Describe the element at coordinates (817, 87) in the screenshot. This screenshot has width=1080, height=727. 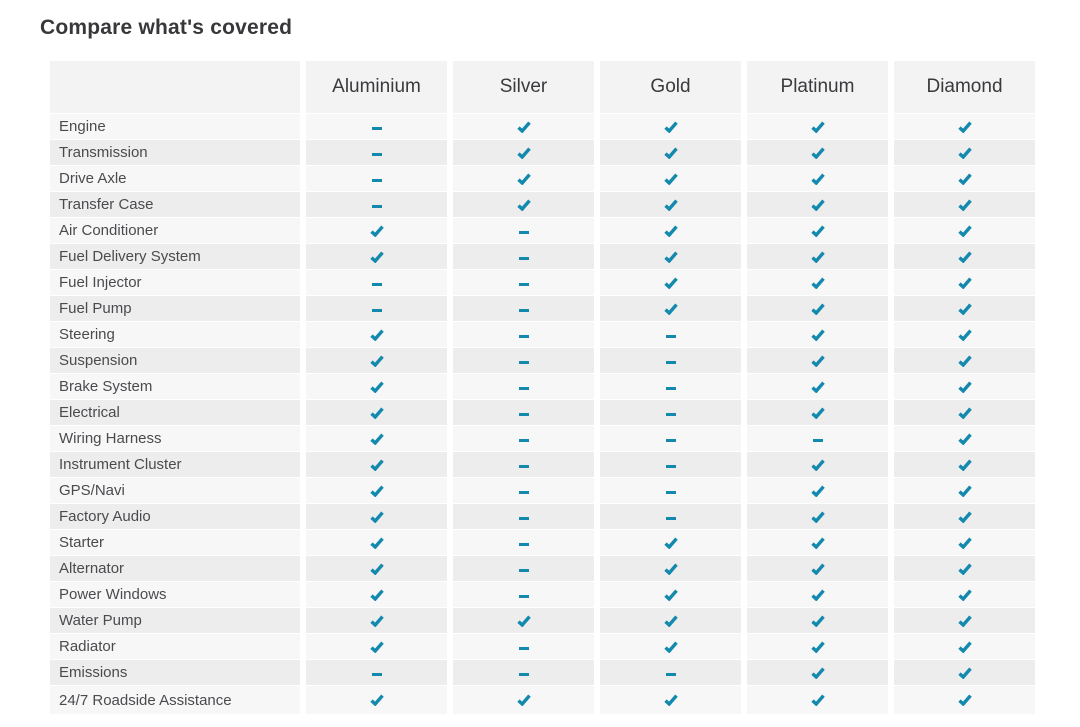
I see `column-header-platinum: Platinum` at that location.